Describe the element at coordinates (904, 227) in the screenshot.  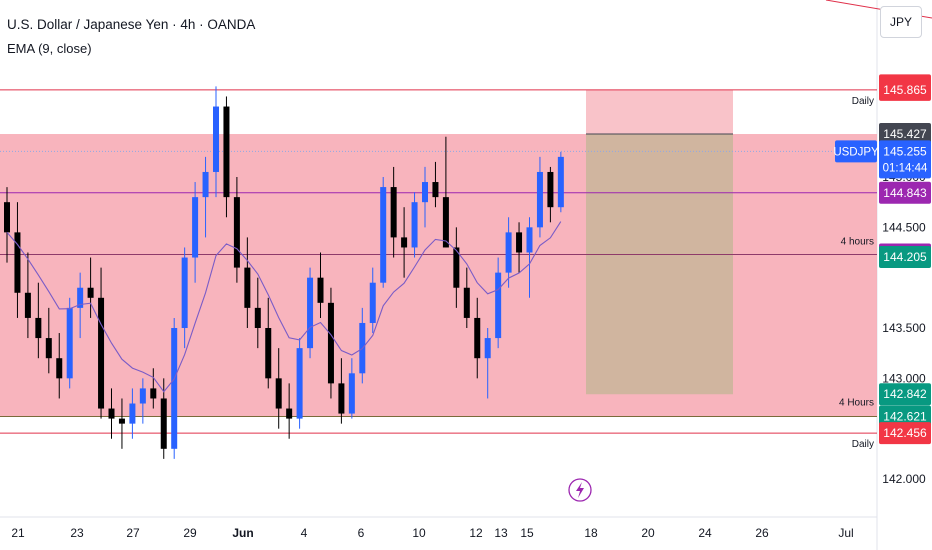
I see `price-tick: 144.500` at that location.